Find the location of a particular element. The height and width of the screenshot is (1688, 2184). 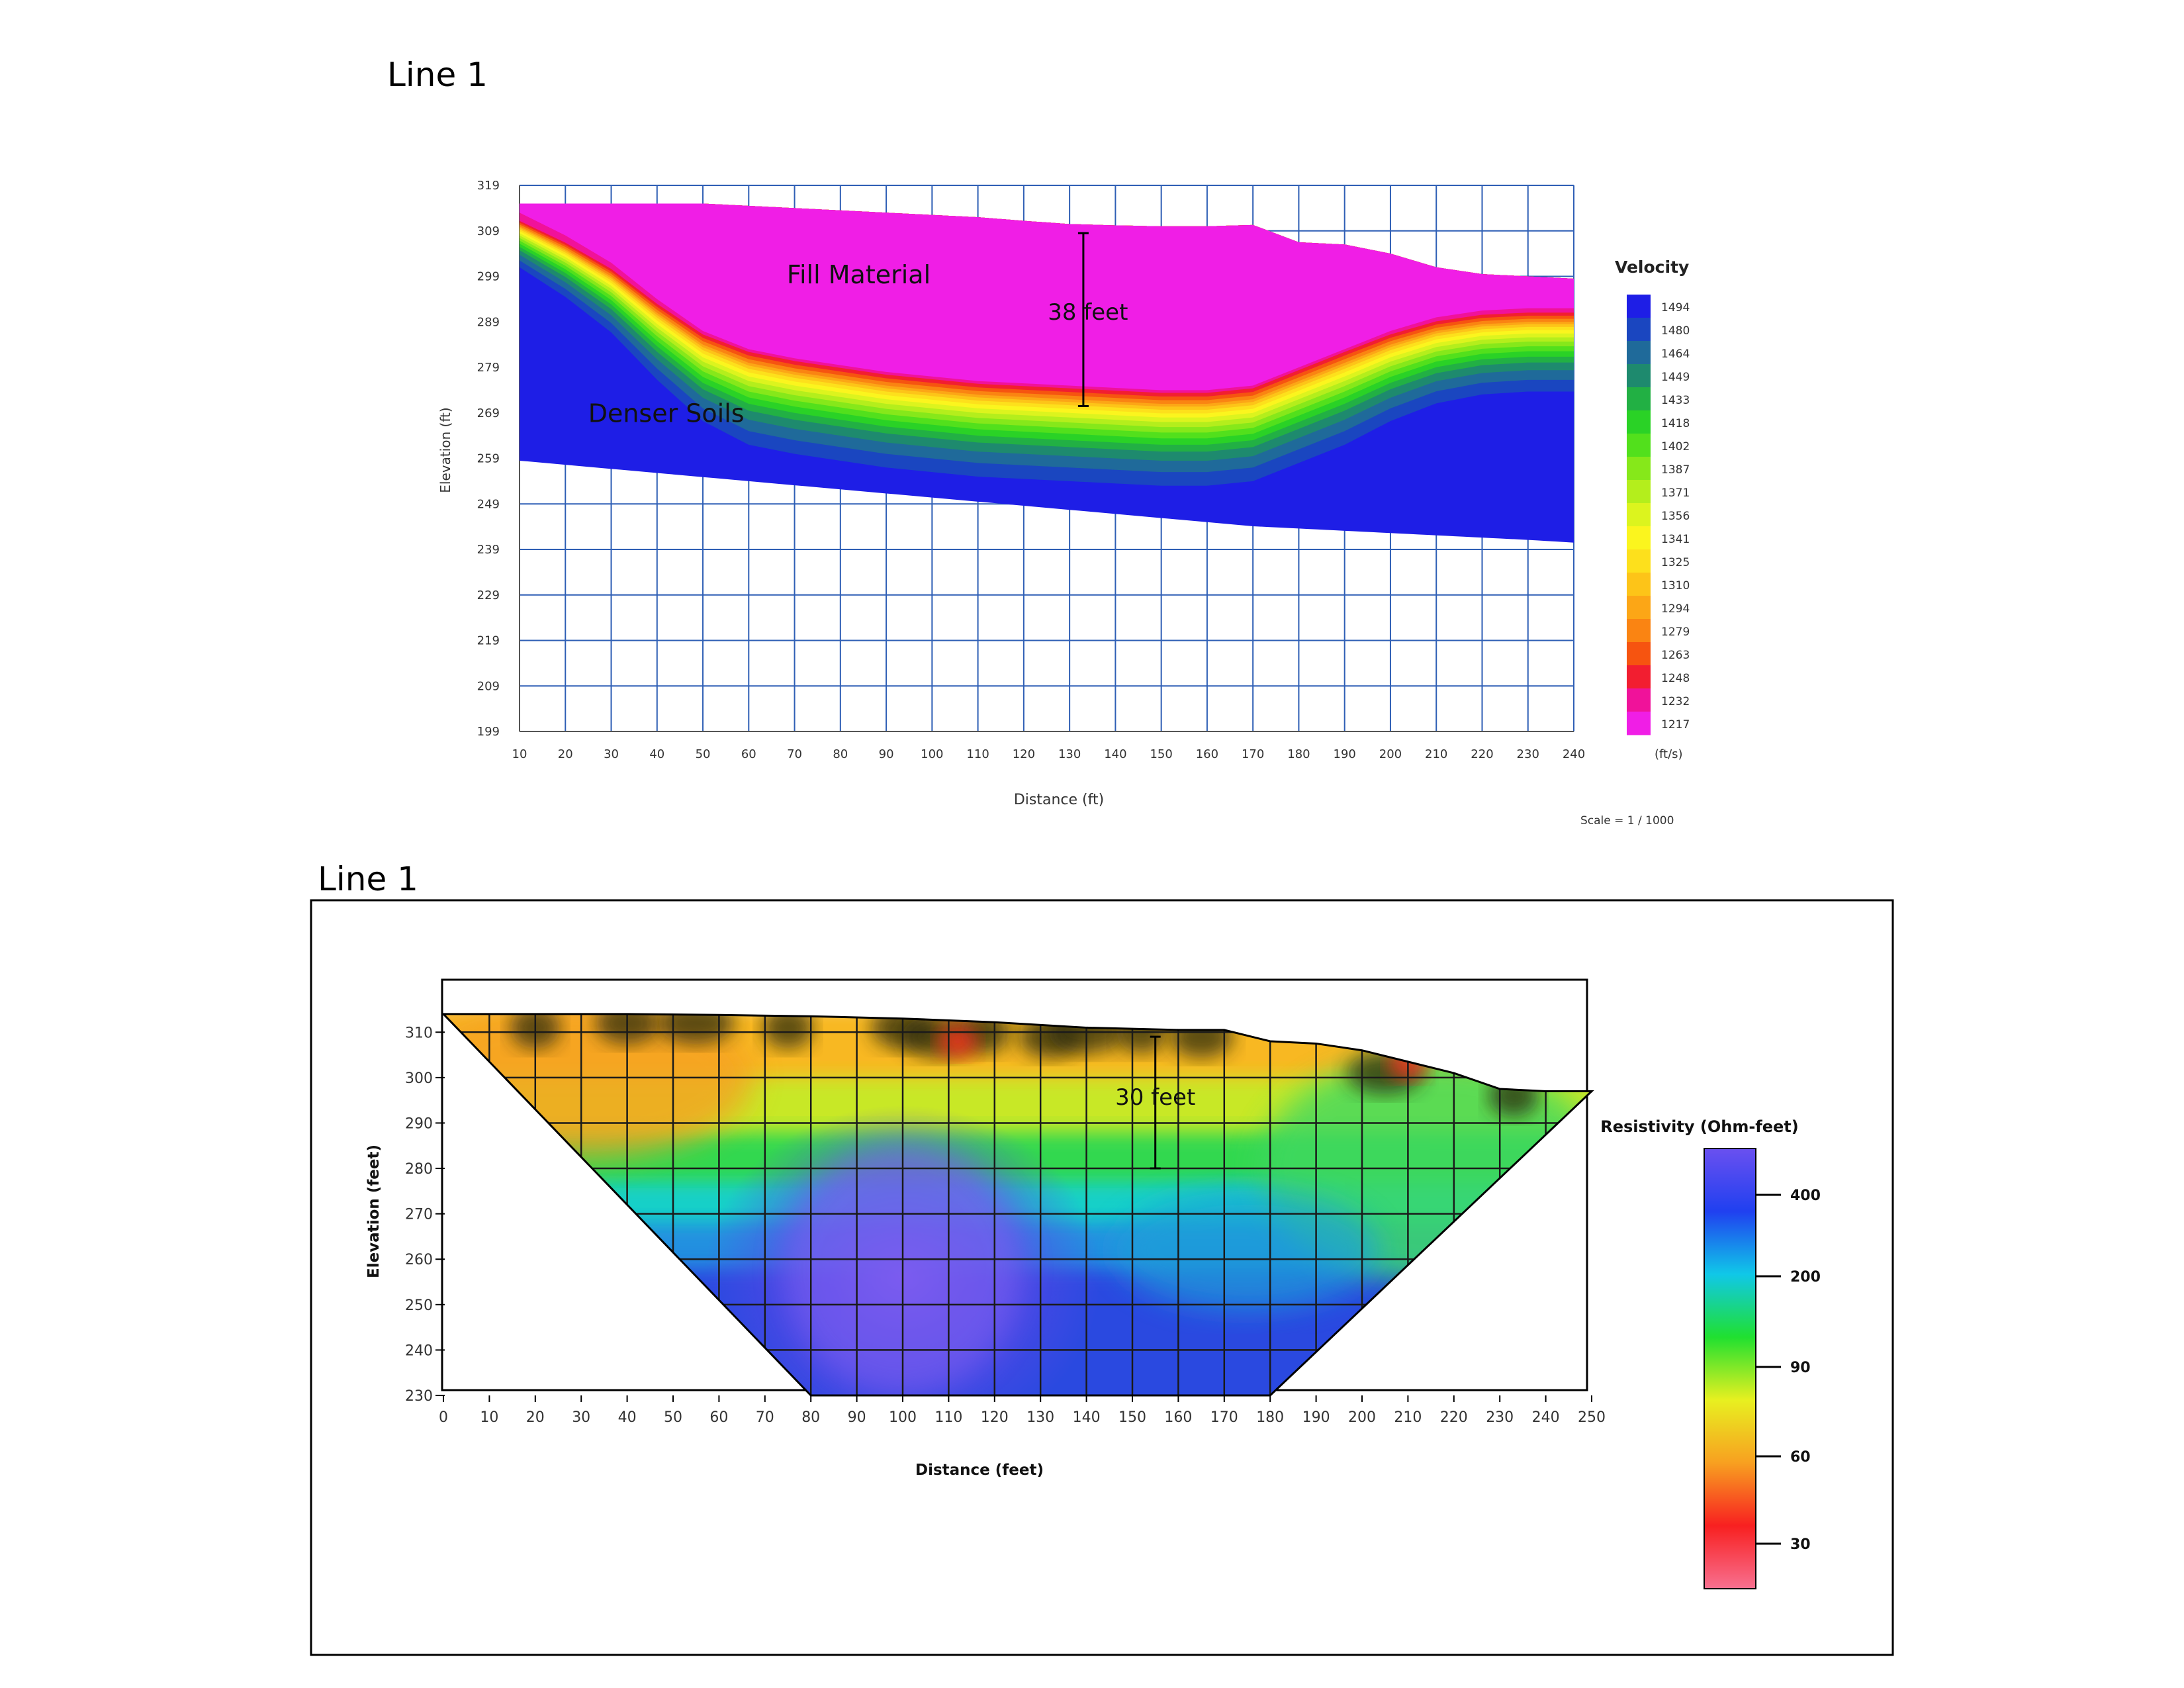

velocity-x-tick-label: 130 is located at coordinates (1069, 754).